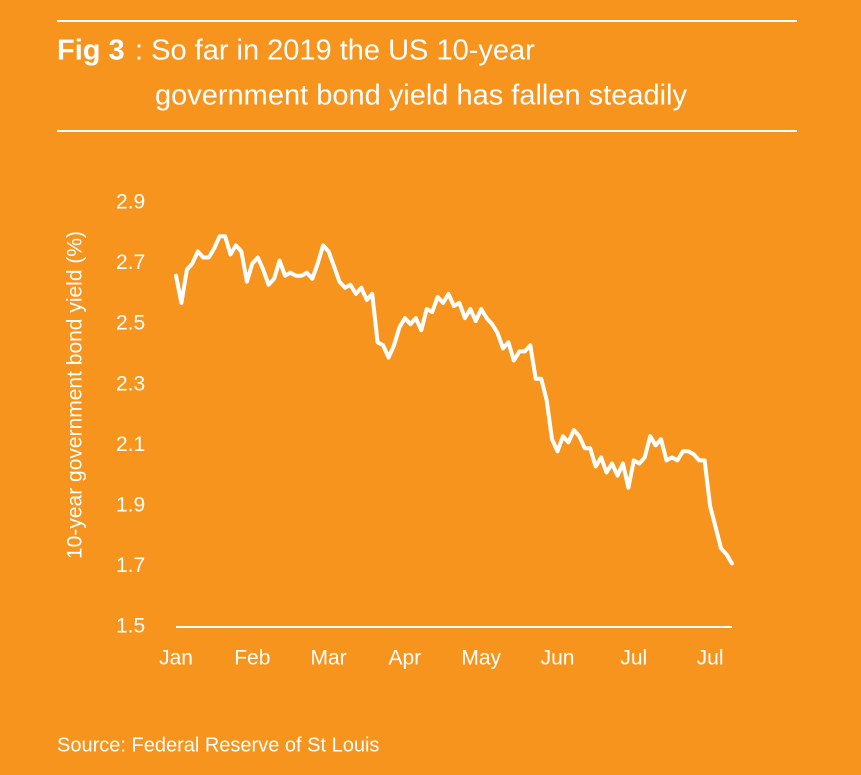 The height and width of the screenshot is (775, 861). What do you see at coordinates (130, 504) in the screenshot?
I see `y-tick-label: 1.9` at bounding box center [130, 504].